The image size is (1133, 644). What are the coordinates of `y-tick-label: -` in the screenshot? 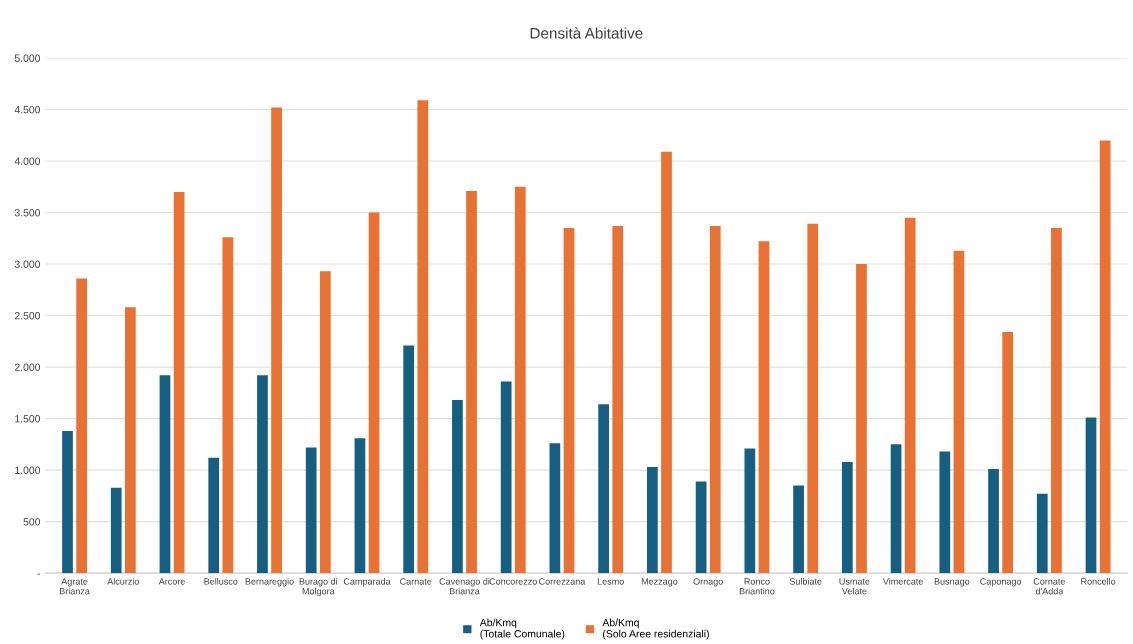 It's located at (38, 574).